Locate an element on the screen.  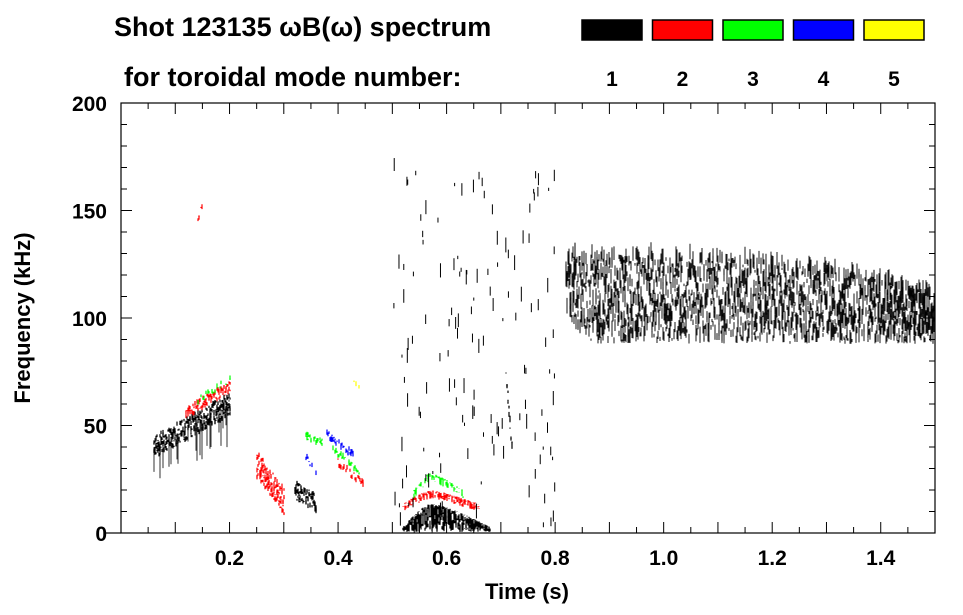
x-tick-label: 0.6 is located at coordinates (446, 558).